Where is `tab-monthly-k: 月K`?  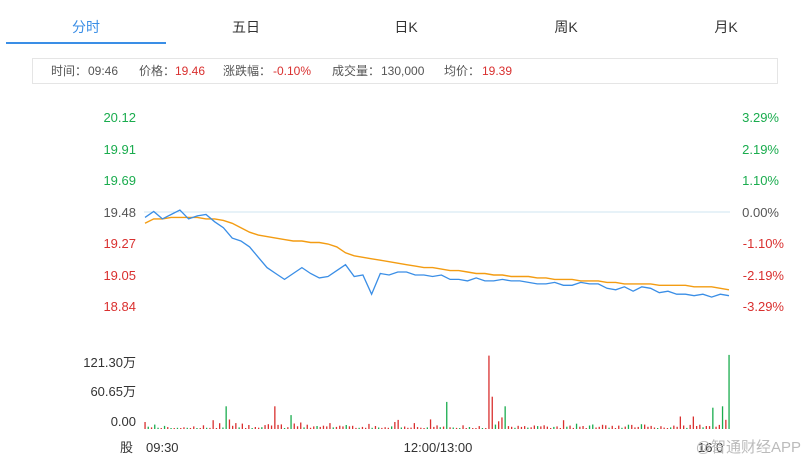 tab-monthly-k: 月K is located at coordinates (726, 27).